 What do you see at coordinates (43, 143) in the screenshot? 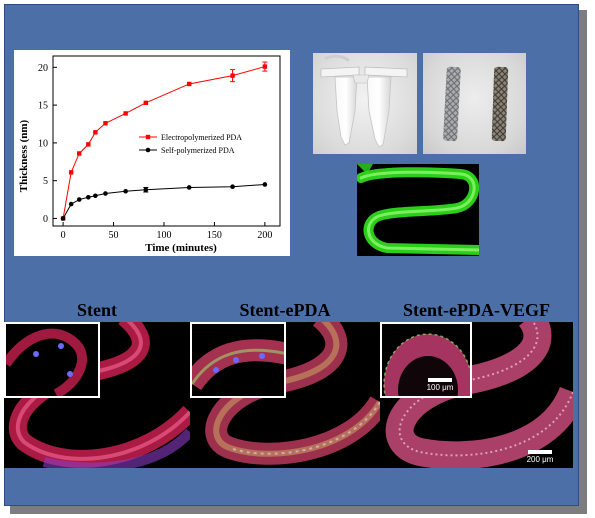
I see `y-tick-label: 10` at bounding box center [43, 143].